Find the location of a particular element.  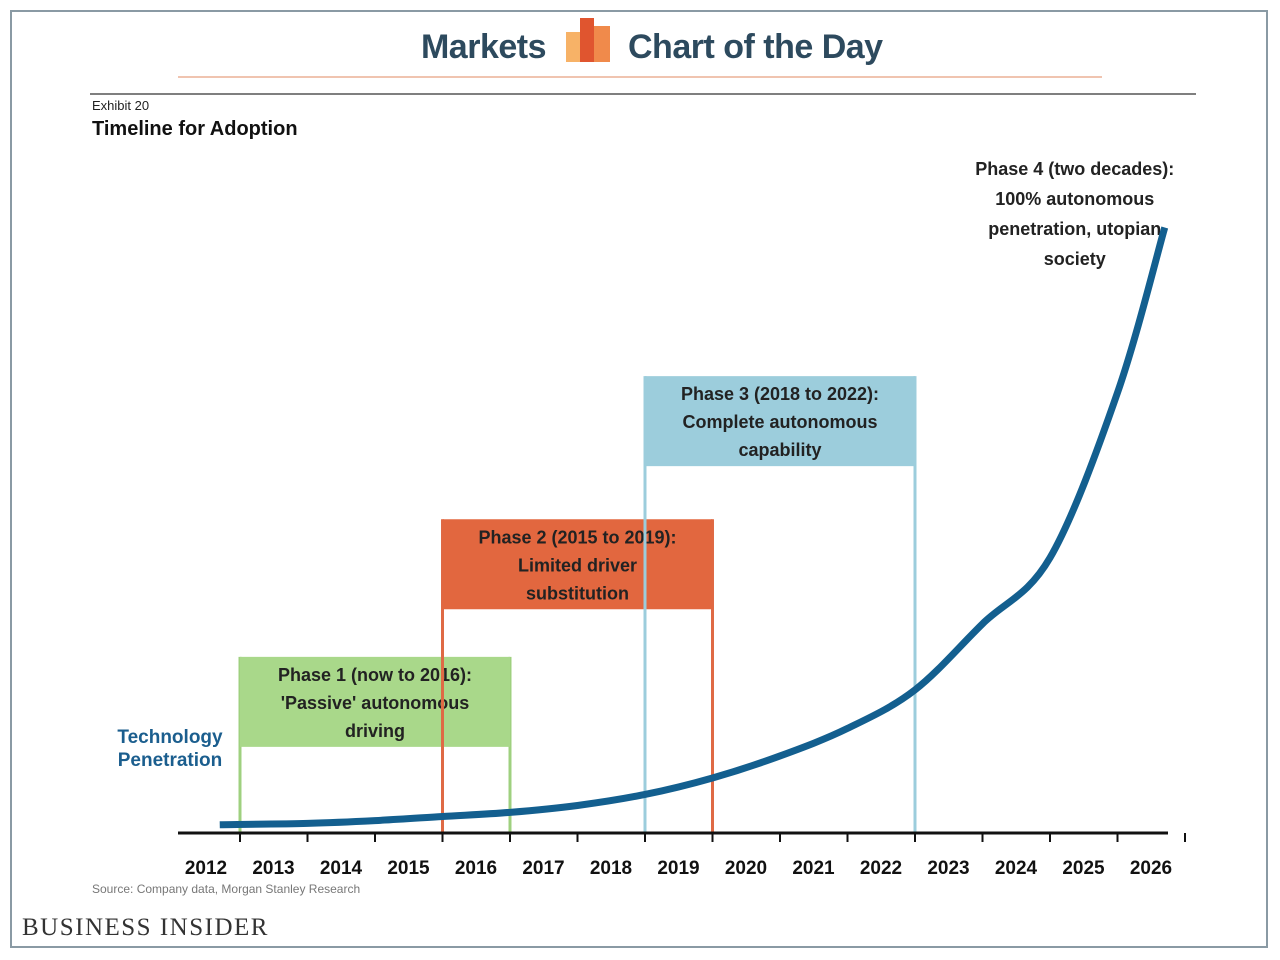

header: Markets Chart of the Day is located at coordinates (640, 48).